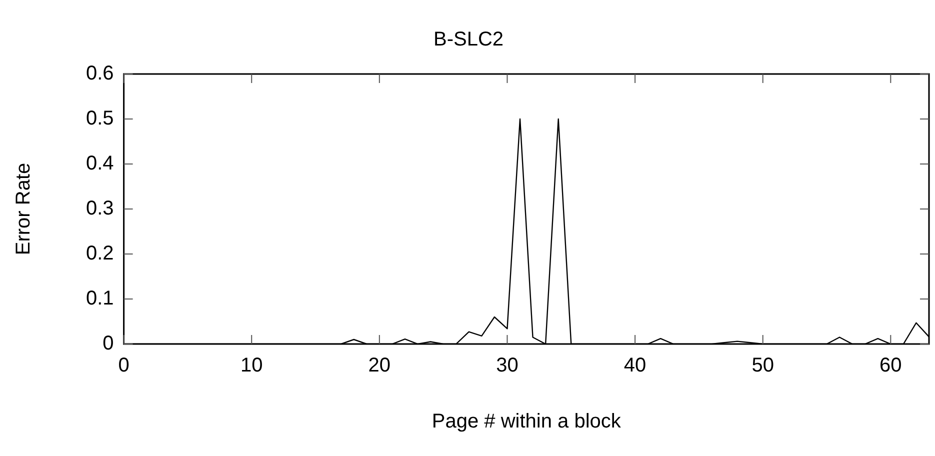  What do you see at coordinates (100, 299) in the screenshot?
I see `y-tick-label: 0.1` at bounding box center [100, 299].